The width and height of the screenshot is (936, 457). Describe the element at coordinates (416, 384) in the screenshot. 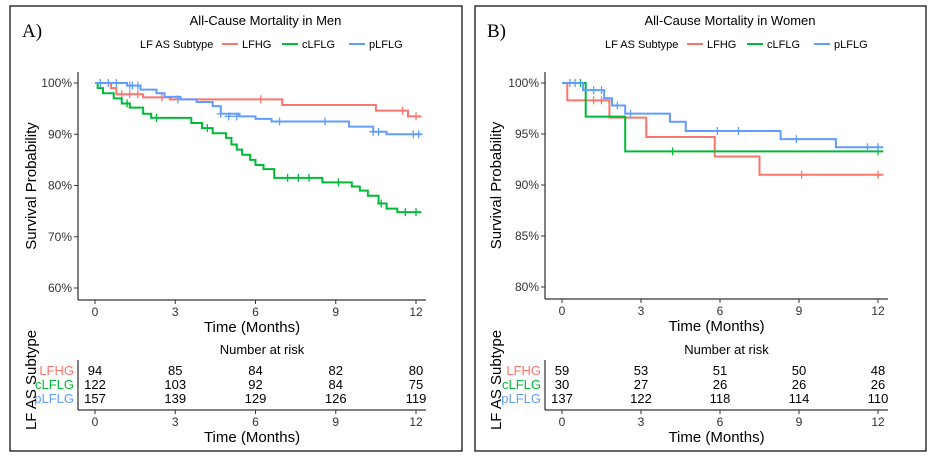

I see `risk-count: 75` at that location.